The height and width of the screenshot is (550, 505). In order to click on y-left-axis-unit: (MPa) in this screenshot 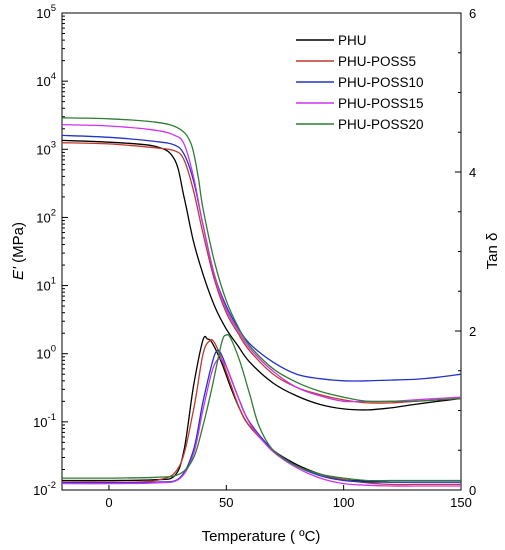, I will do `click(18, 244)`.